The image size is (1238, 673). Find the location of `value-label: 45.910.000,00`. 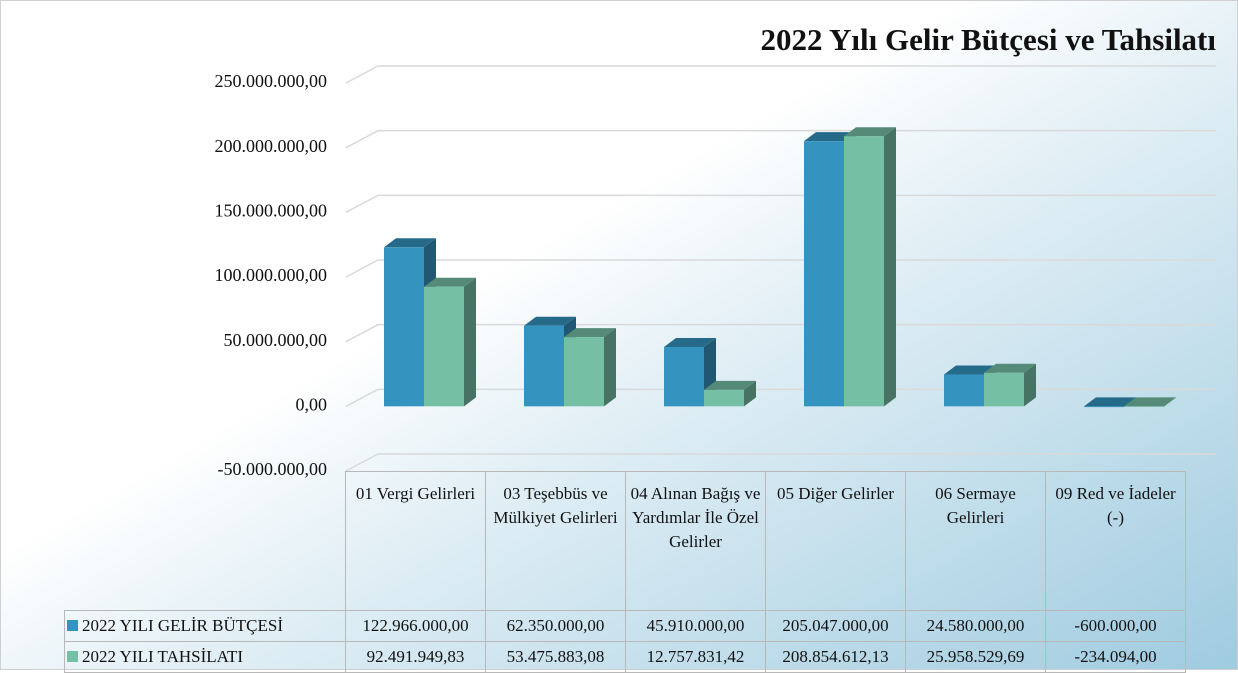

value-label: 45.910.000,00 is located at coordinates (695, 626).